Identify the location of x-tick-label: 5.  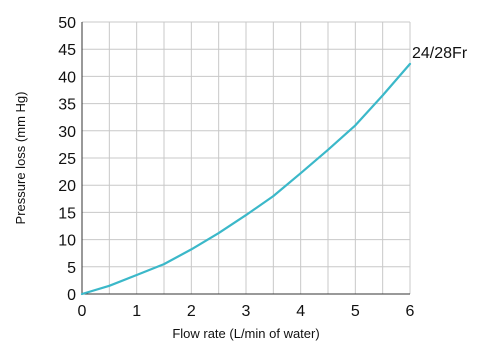
(355, 311).